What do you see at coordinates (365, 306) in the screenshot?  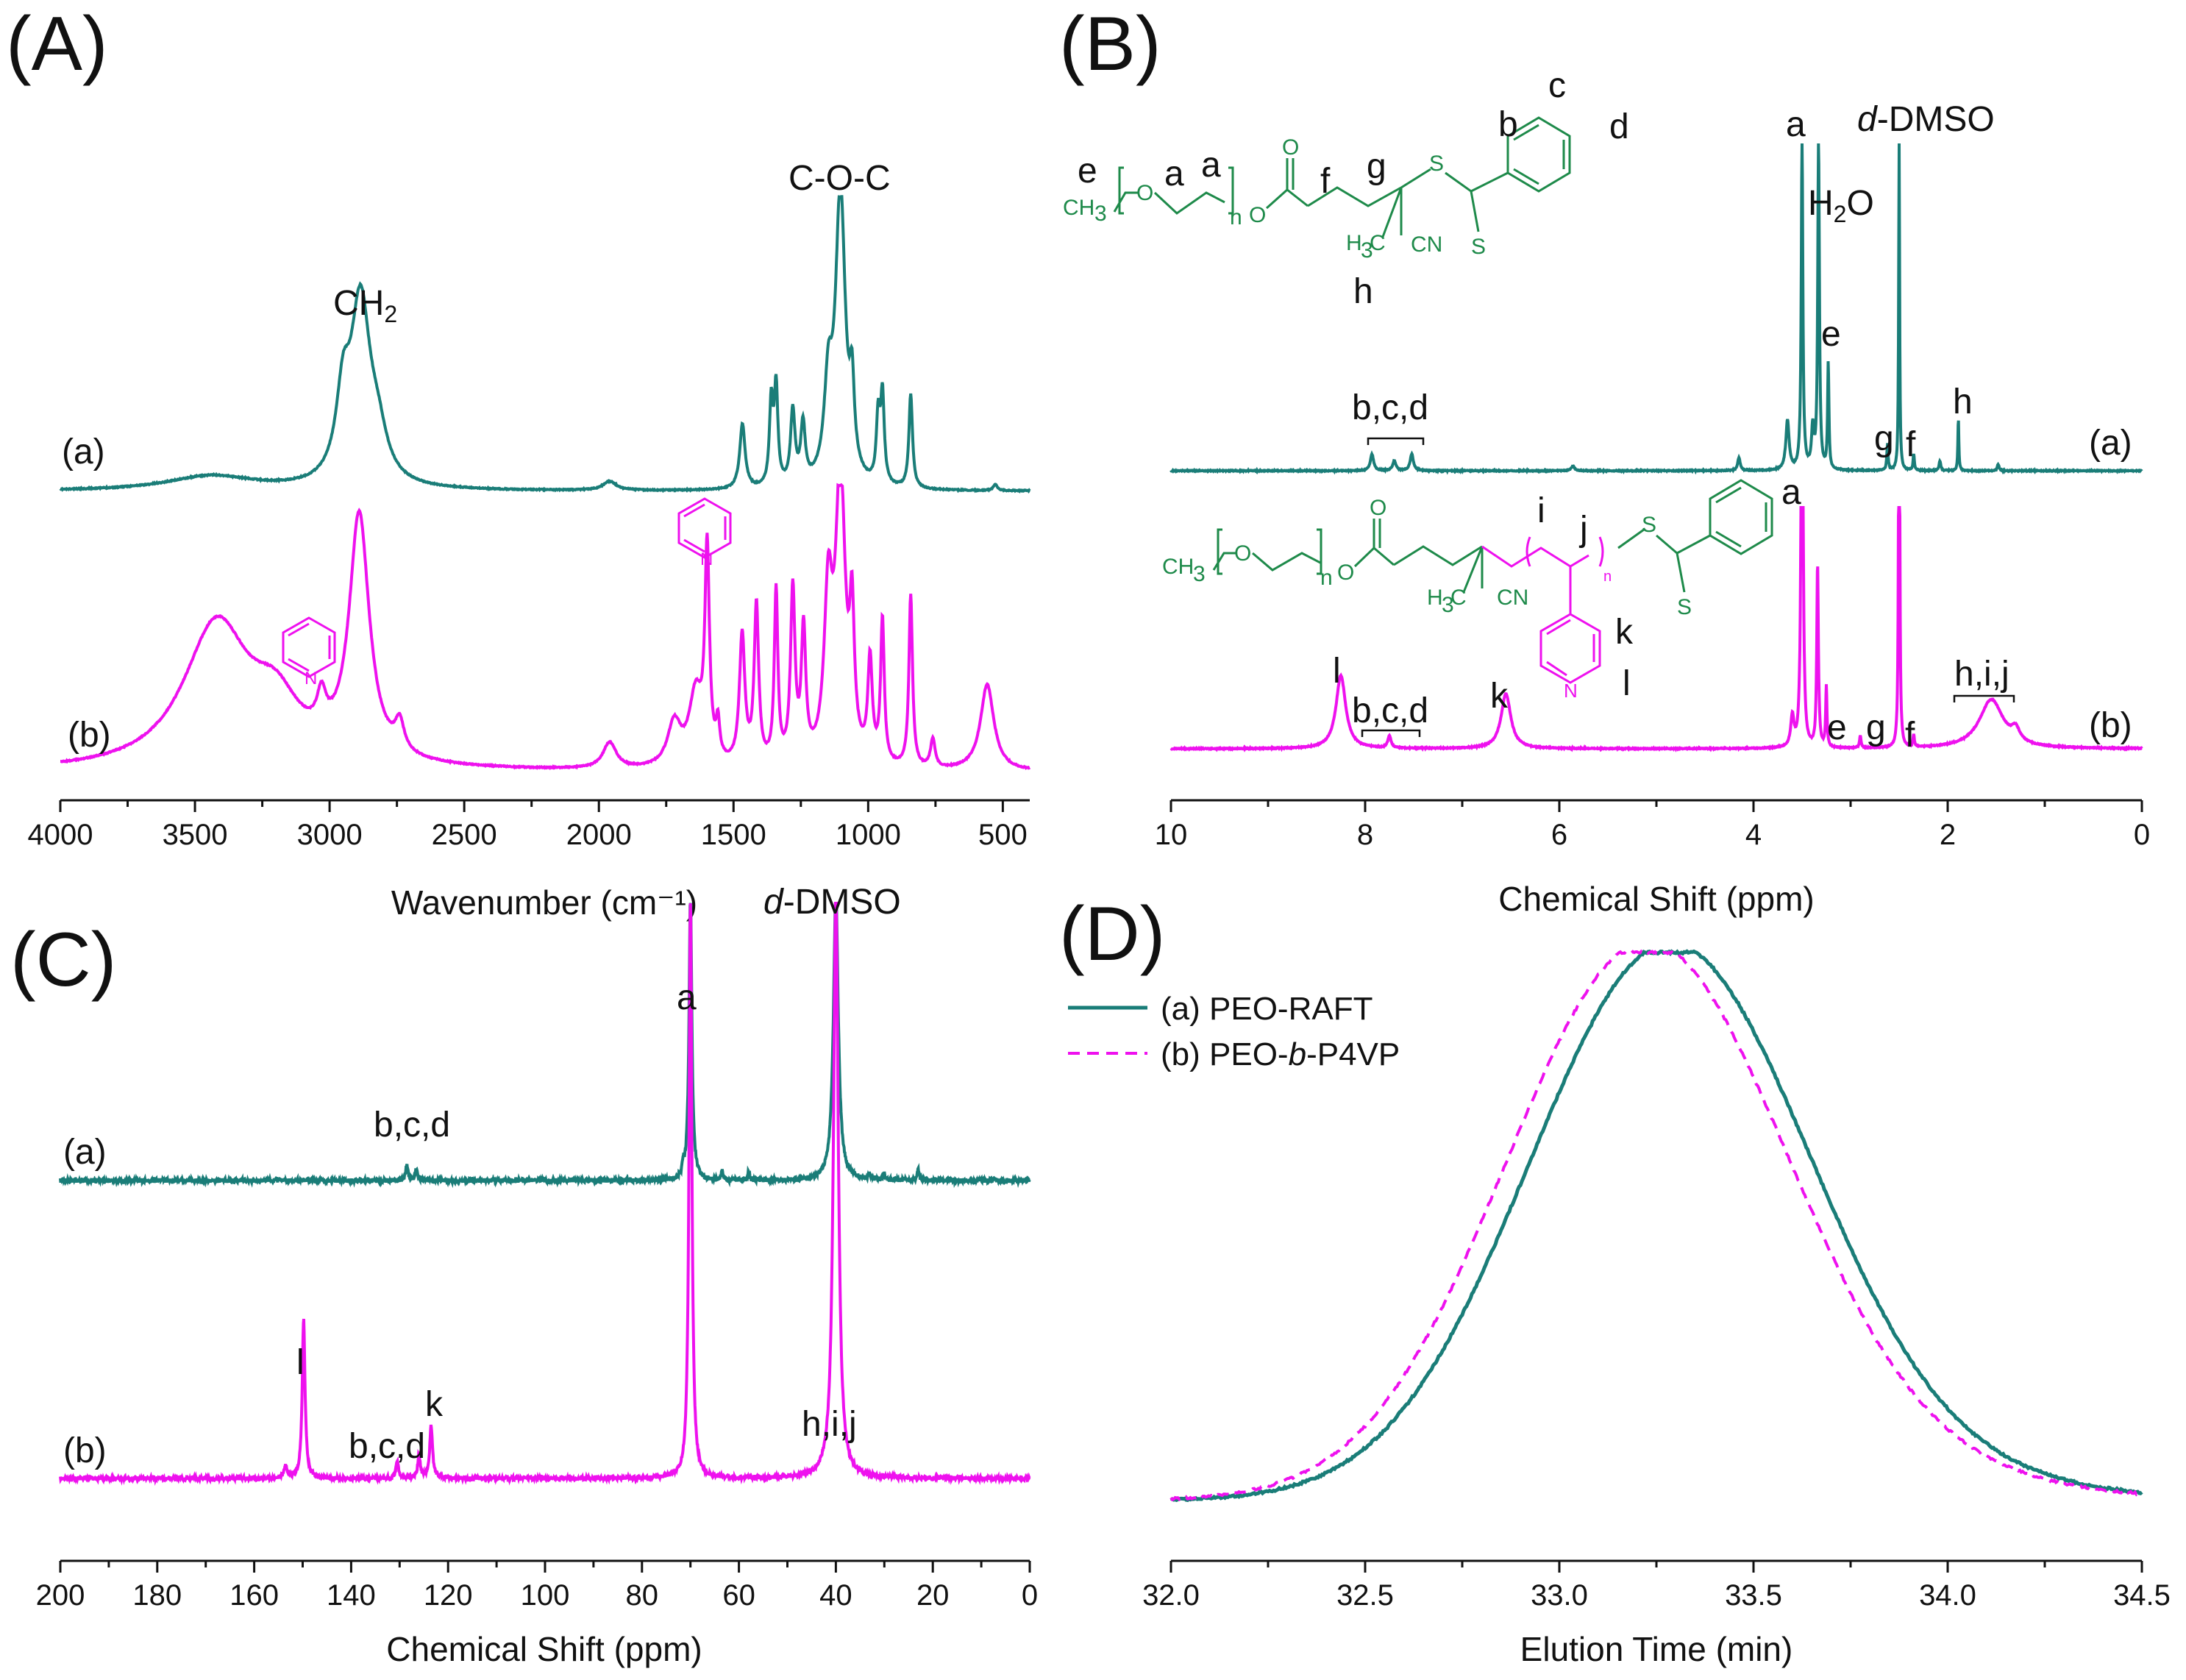 I see `peak-label-ch2: CH2` at bounding box center [365, 306].